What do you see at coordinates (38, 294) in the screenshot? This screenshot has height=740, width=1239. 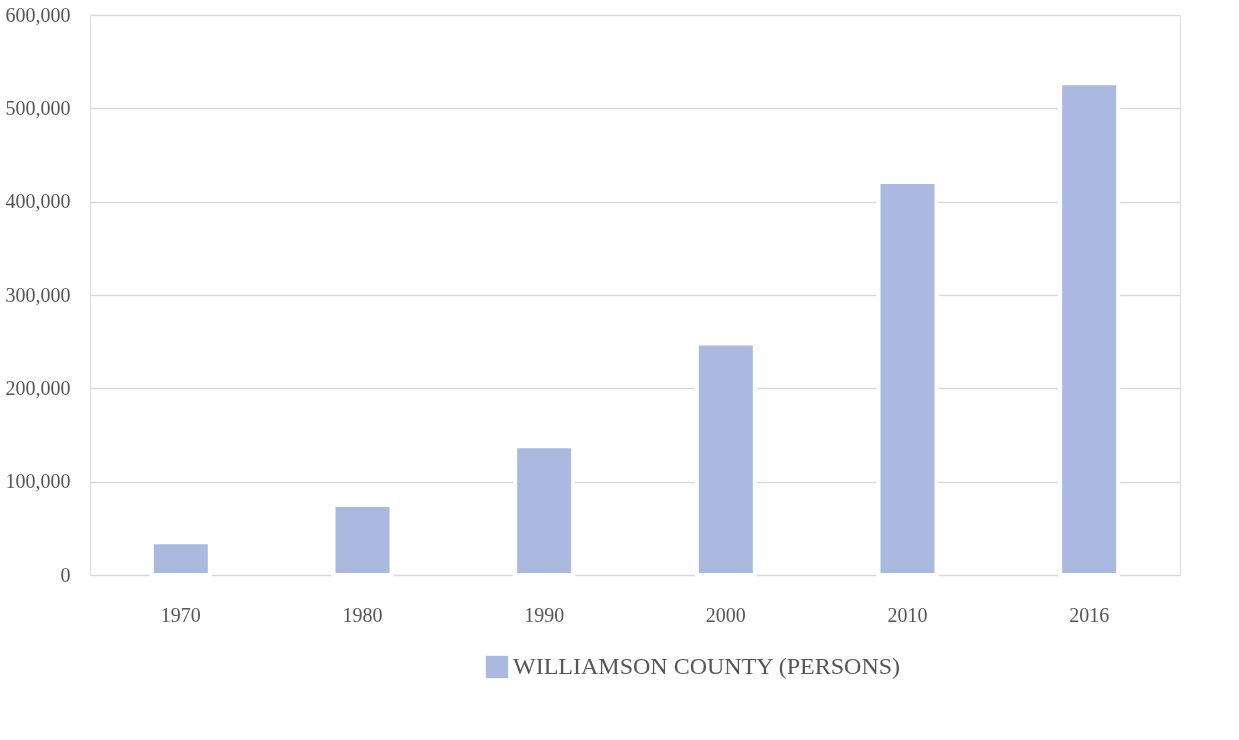 I see `y-tick-label: 300,000` at bounding box center [38, 294].